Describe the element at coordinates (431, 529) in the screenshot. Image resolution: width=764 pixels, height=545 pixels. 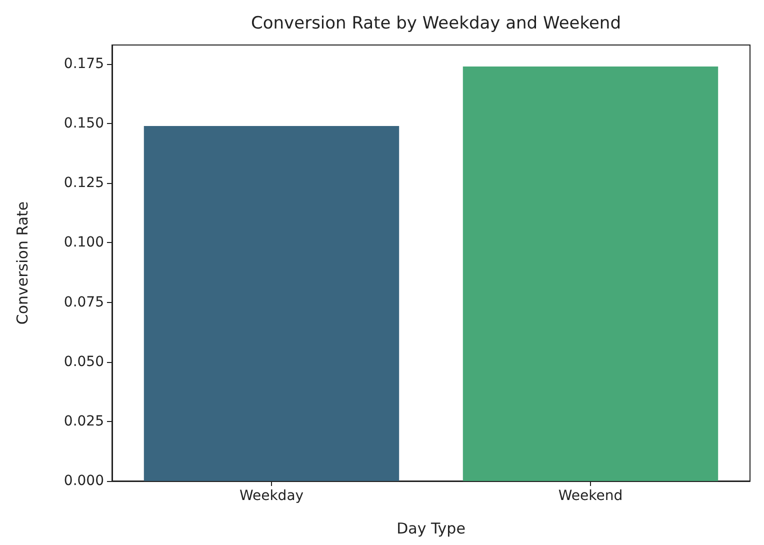
I see `x-axis-title: Day Type` at that location.